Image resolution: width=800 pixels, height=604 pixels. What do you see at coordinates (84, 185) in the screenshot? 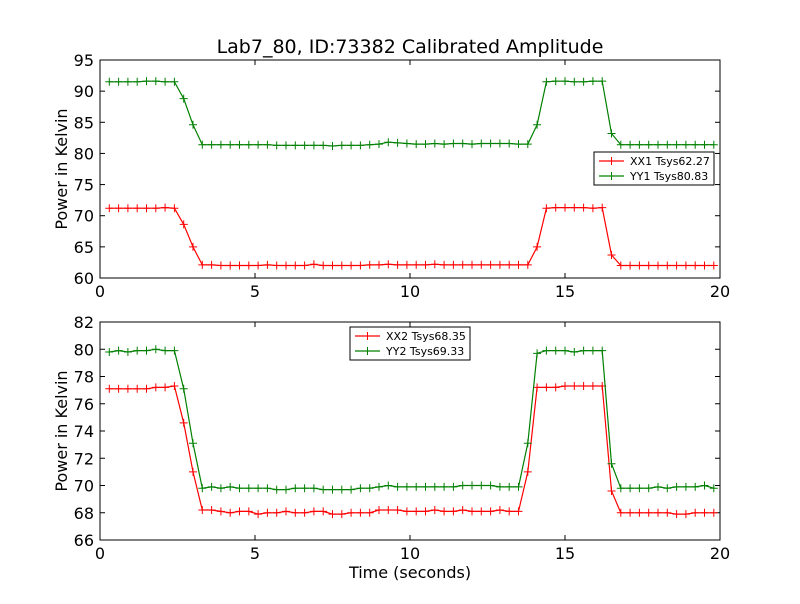
I see `y-tick-label: 75` at bounding box center [84, 185].